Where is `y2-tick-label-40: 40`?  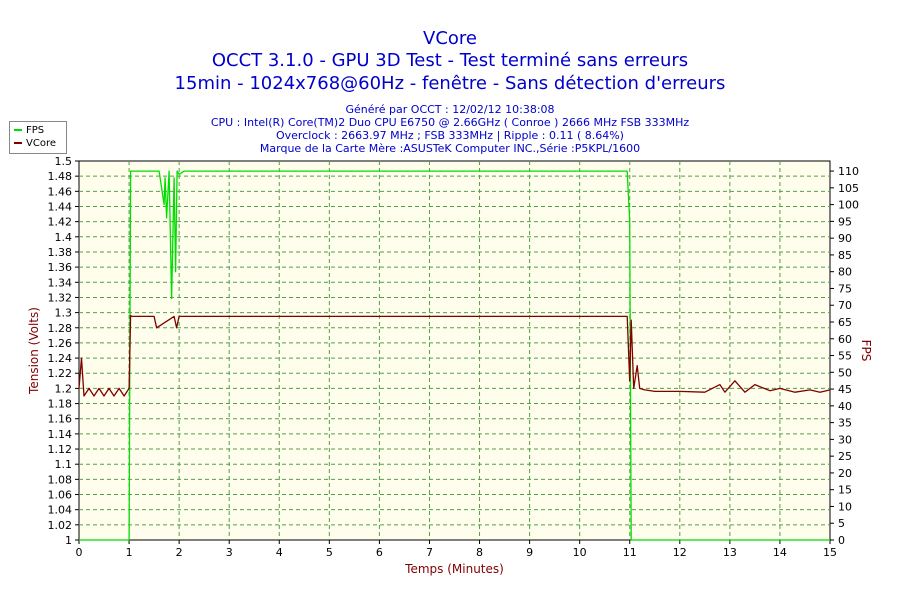
y2-tick-label-40: 40 is located at coordinates (845, 406).